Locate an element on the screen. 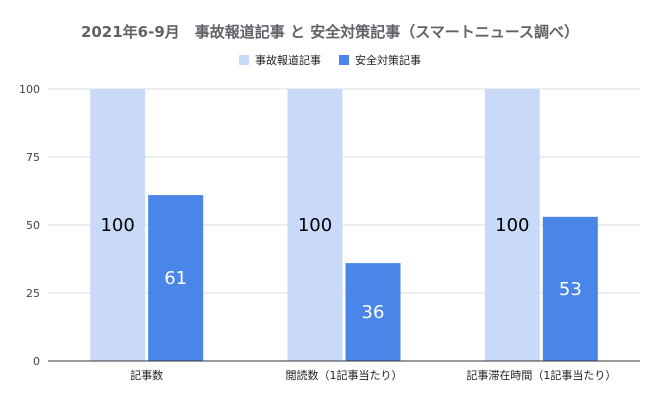  chart-title: 2021年6-9月 事故報道記事 と 安全対策記事（スマートニュース調べ） is located at coordinates (330, 32).